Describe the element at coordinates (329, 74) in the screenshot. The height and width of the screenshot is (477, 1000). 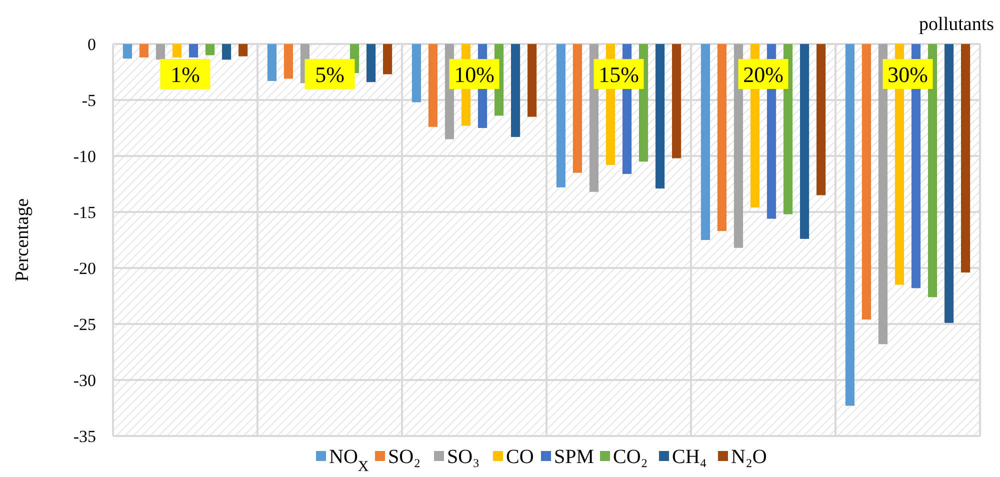
I see `x-tick-label: 5%` at that location.